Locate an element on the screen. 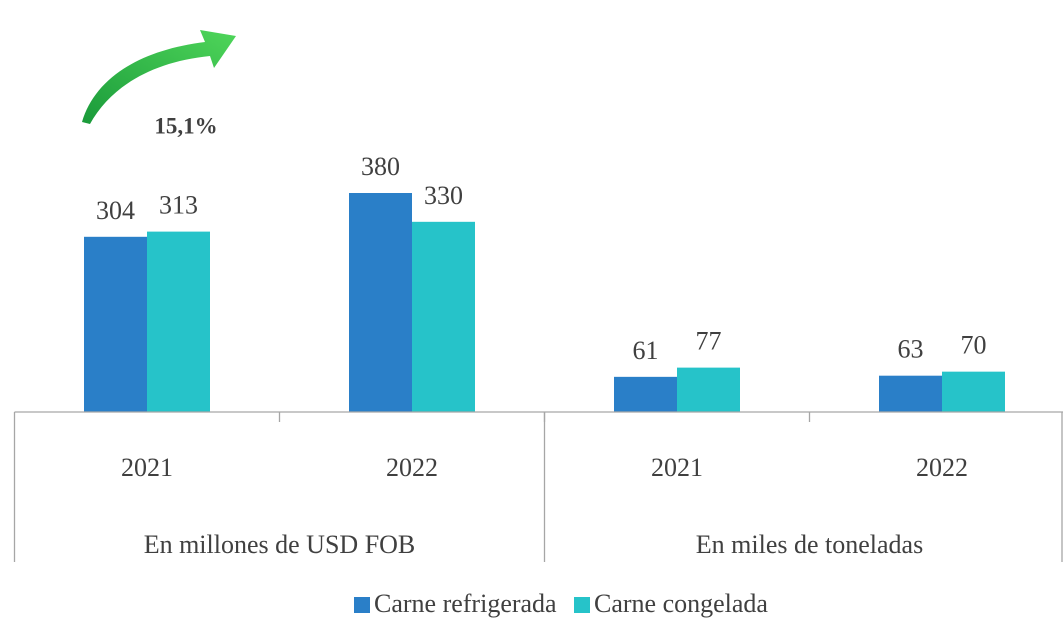 This screenshot has height=632, width=1063. value-label: 380 is located at coordinates (380, 166).